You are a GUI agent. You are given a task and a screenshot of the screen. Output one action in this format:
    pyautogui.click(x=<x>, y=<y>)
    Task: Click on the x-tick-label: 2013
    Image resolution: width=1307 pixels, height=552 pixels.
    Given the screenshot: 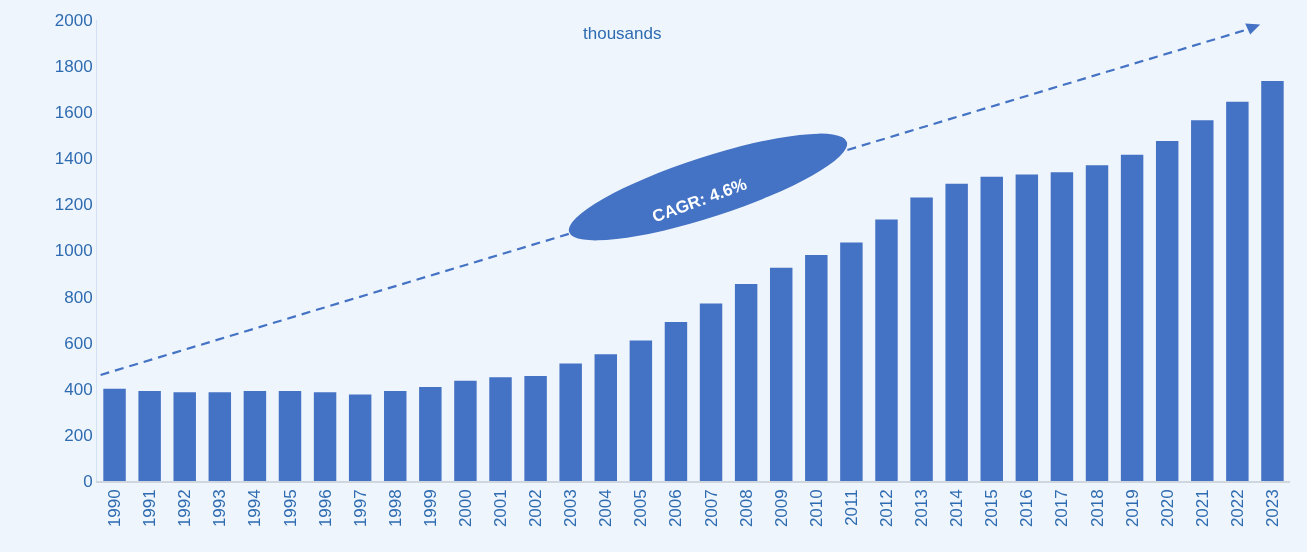 What is the action you would take?
    pyautogui.click(x=922, y=508)
    